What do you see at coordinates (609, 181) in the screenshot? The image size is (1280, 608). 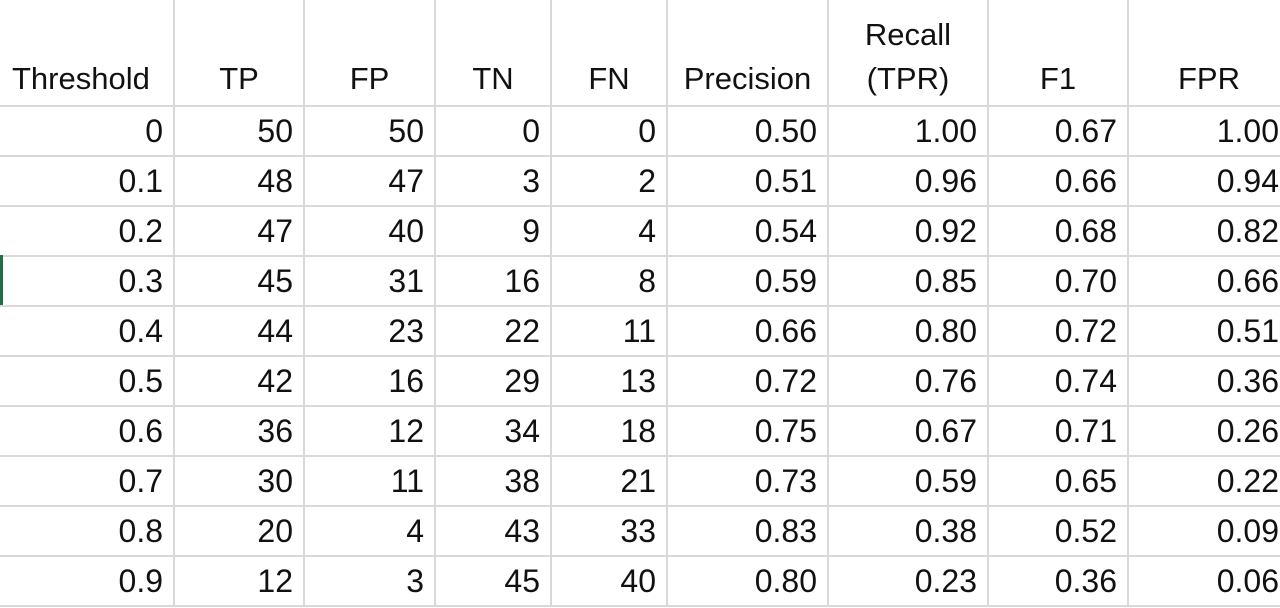 I see `cell-fn: 2` at bounding box center [609, 181].